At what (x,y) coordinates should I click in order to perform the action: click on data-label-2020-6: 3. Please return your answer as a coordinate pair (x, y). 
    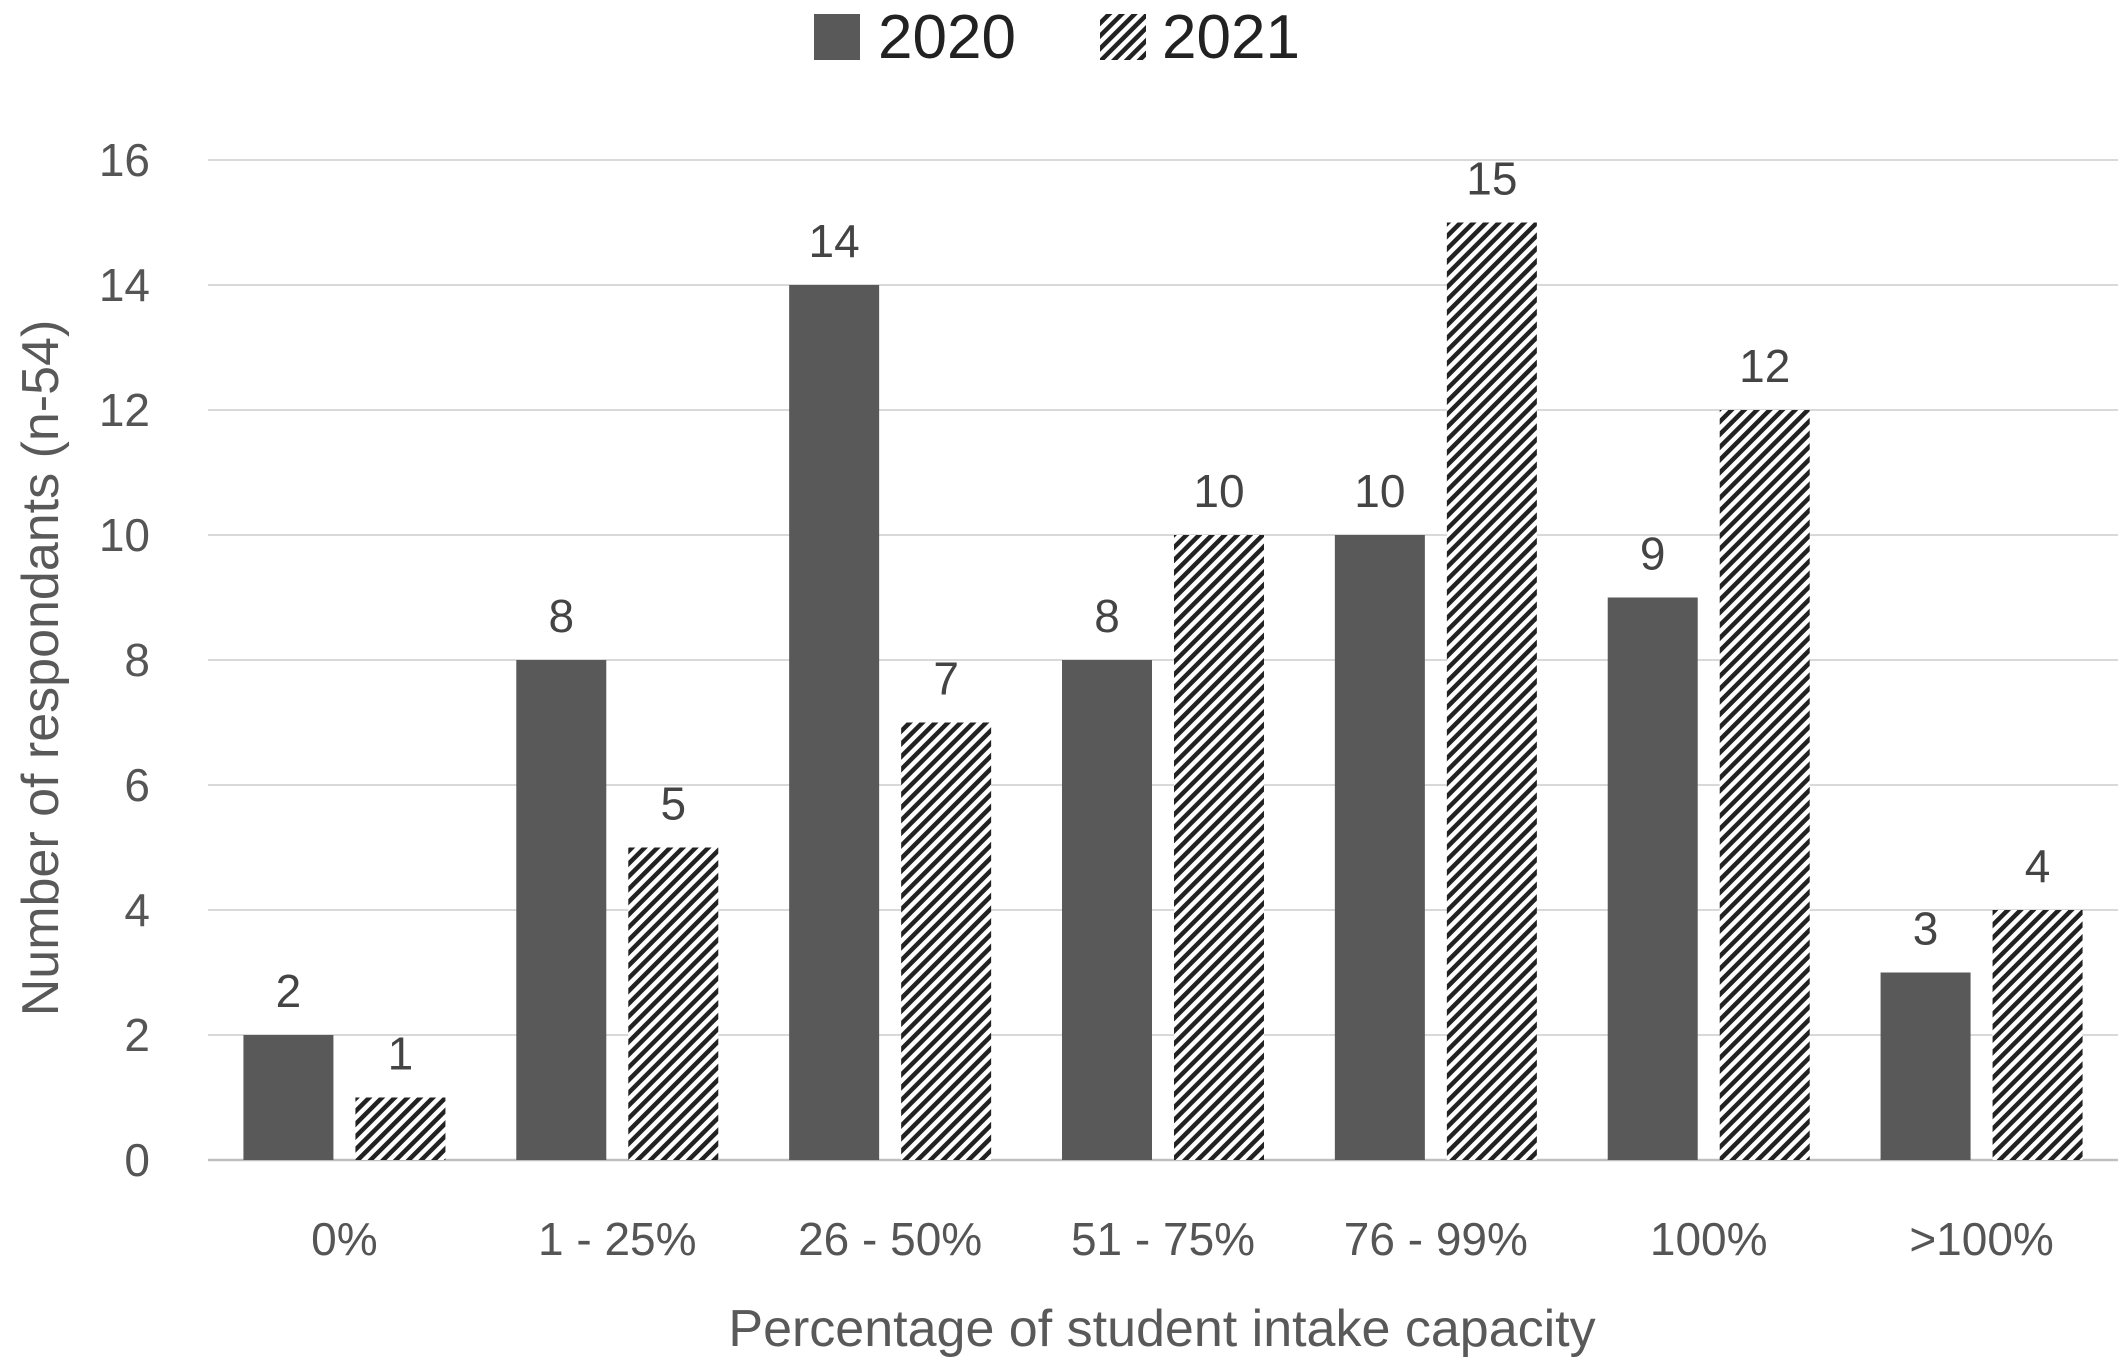
    Looking at the image, I should click on (1926, 929).